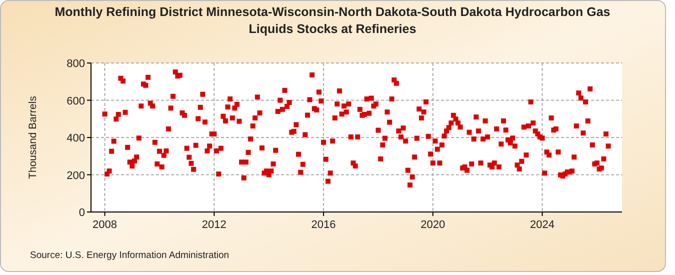 The width and height of the screenshot is (675, 275). I want to click on x-tick-label: 2020, so click(433, 225).